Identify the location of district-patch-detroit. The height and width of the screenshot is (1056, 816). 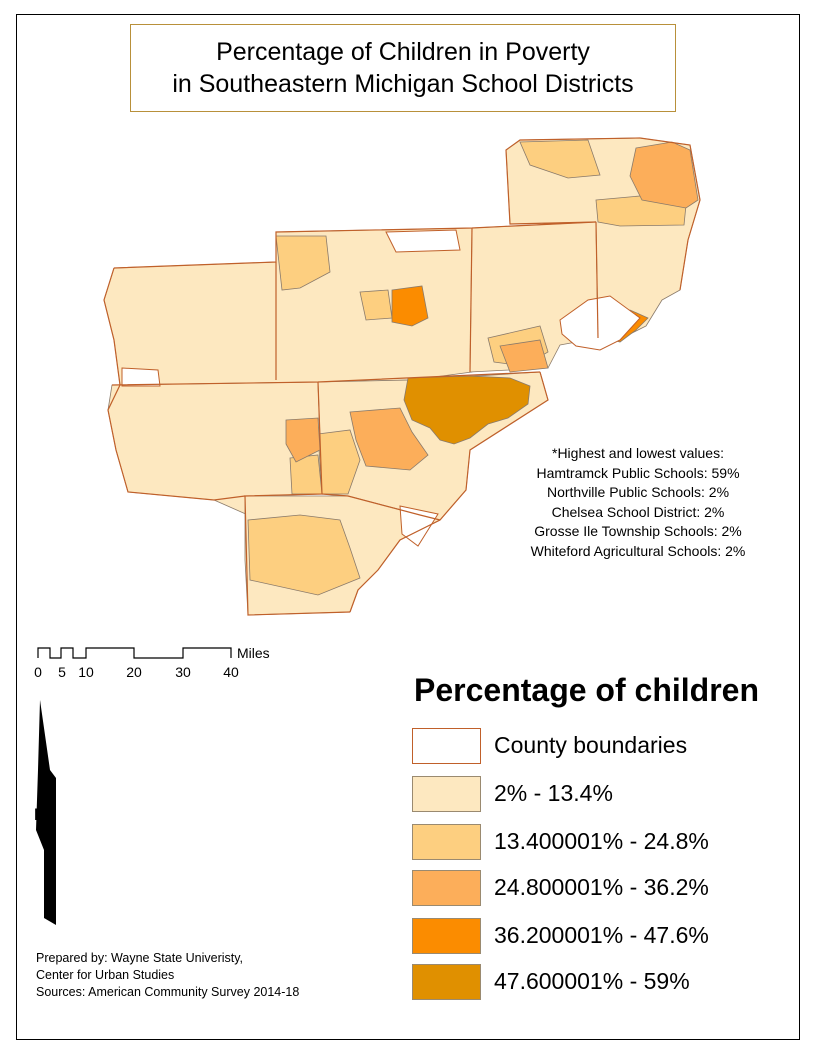
(467, 410).